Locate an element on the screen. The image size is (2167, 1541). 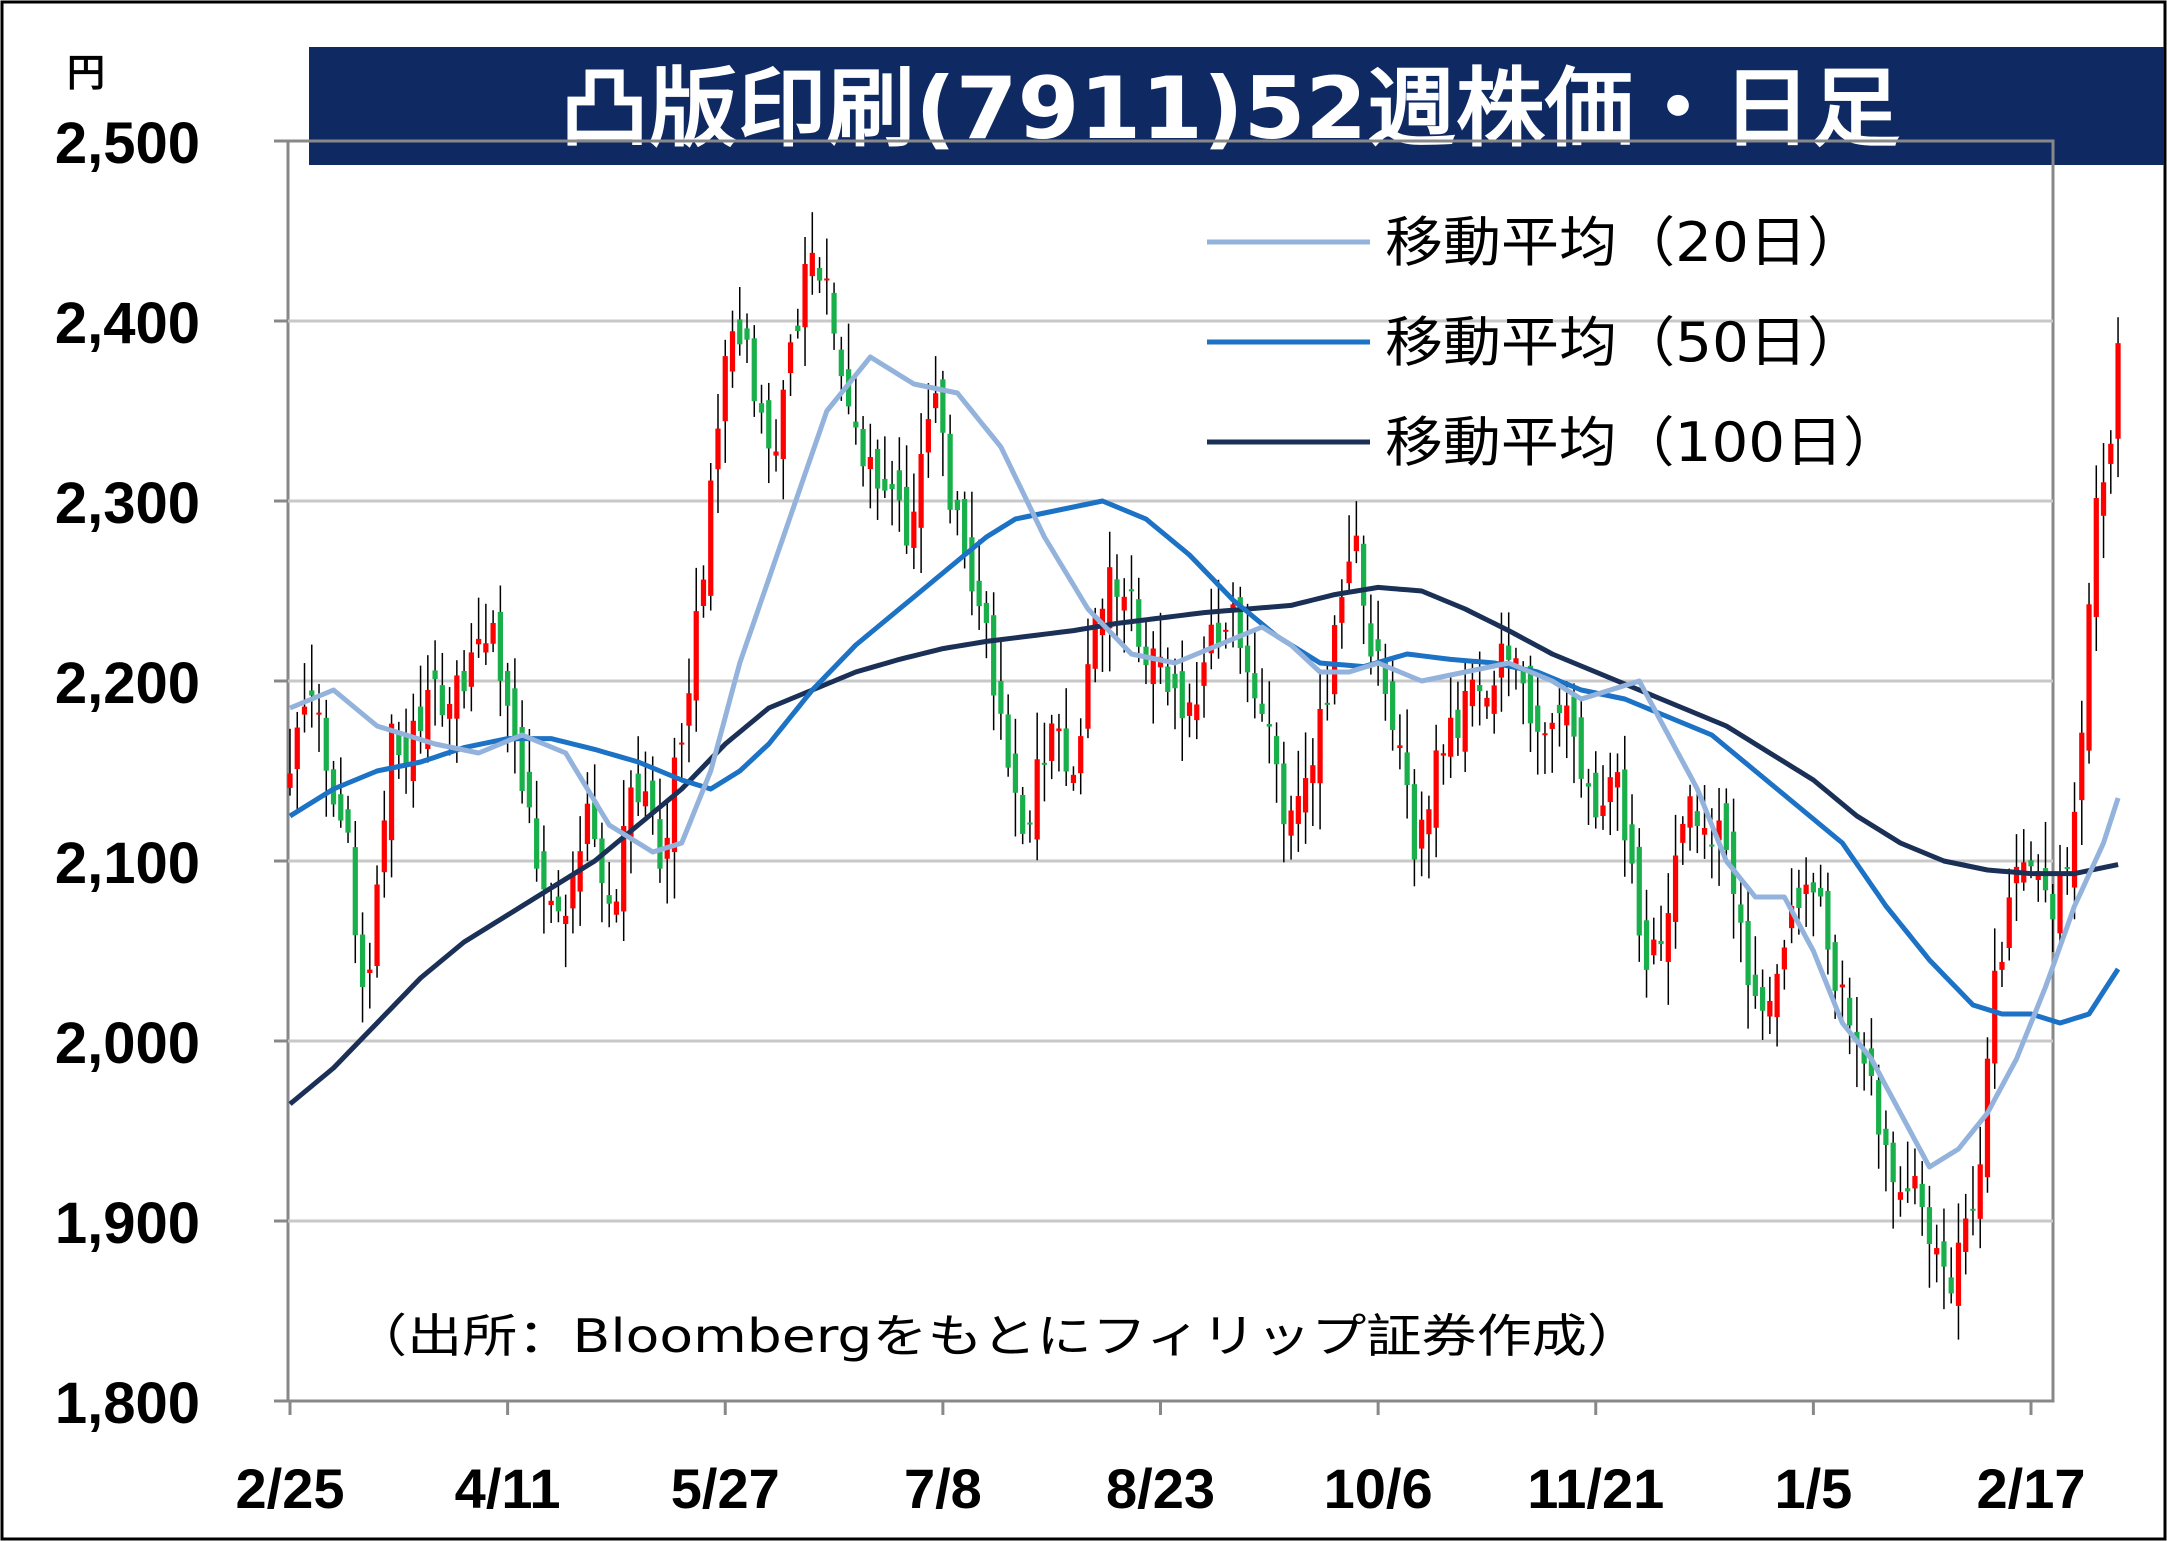
legend-label-ma100: 移動平均（100日） is located at coordinates (1643, 442).